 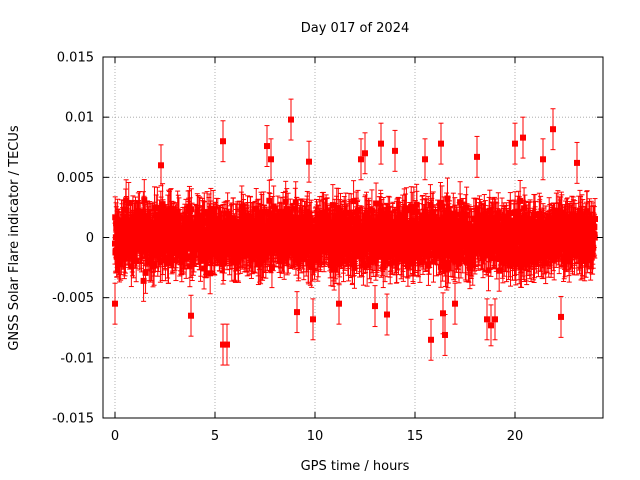 What do you see at coordinates (415, 436) in the screenshot?
I see `x-tick-label: 15` at bounding box center [415, 436].